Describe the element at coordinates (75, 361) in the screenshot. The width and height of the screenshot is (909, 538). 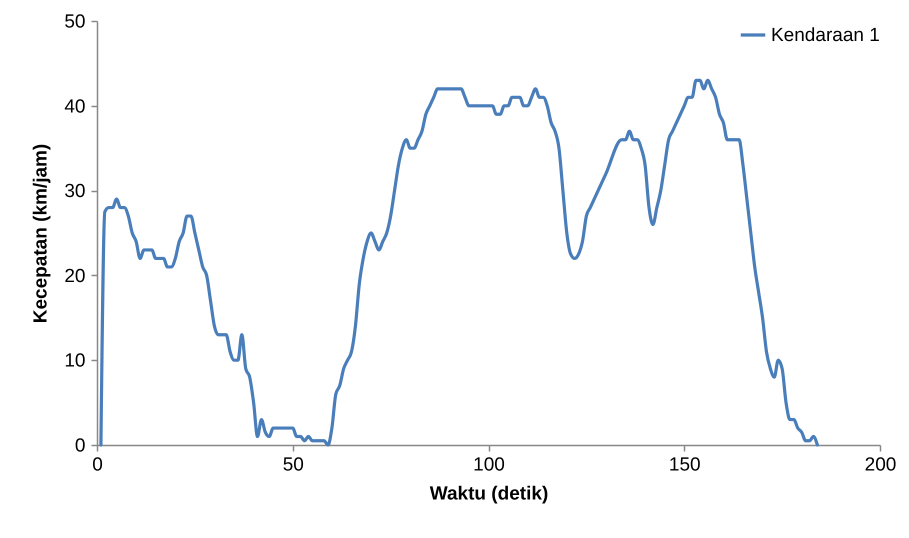
I see `y-tick-label: 10` at that location.